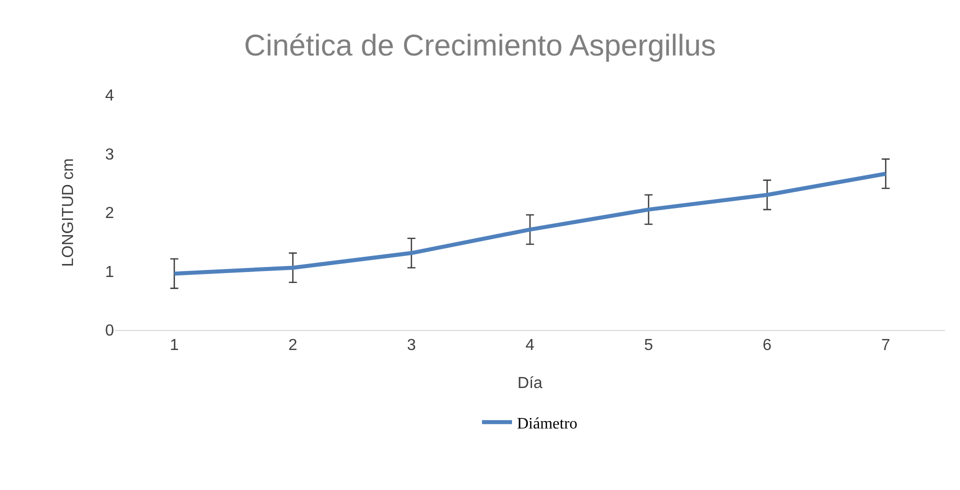 Image resolution: width=960 pixels, height=490 pixels. I want to click on x-axis-title: Día, so click(530, 383).